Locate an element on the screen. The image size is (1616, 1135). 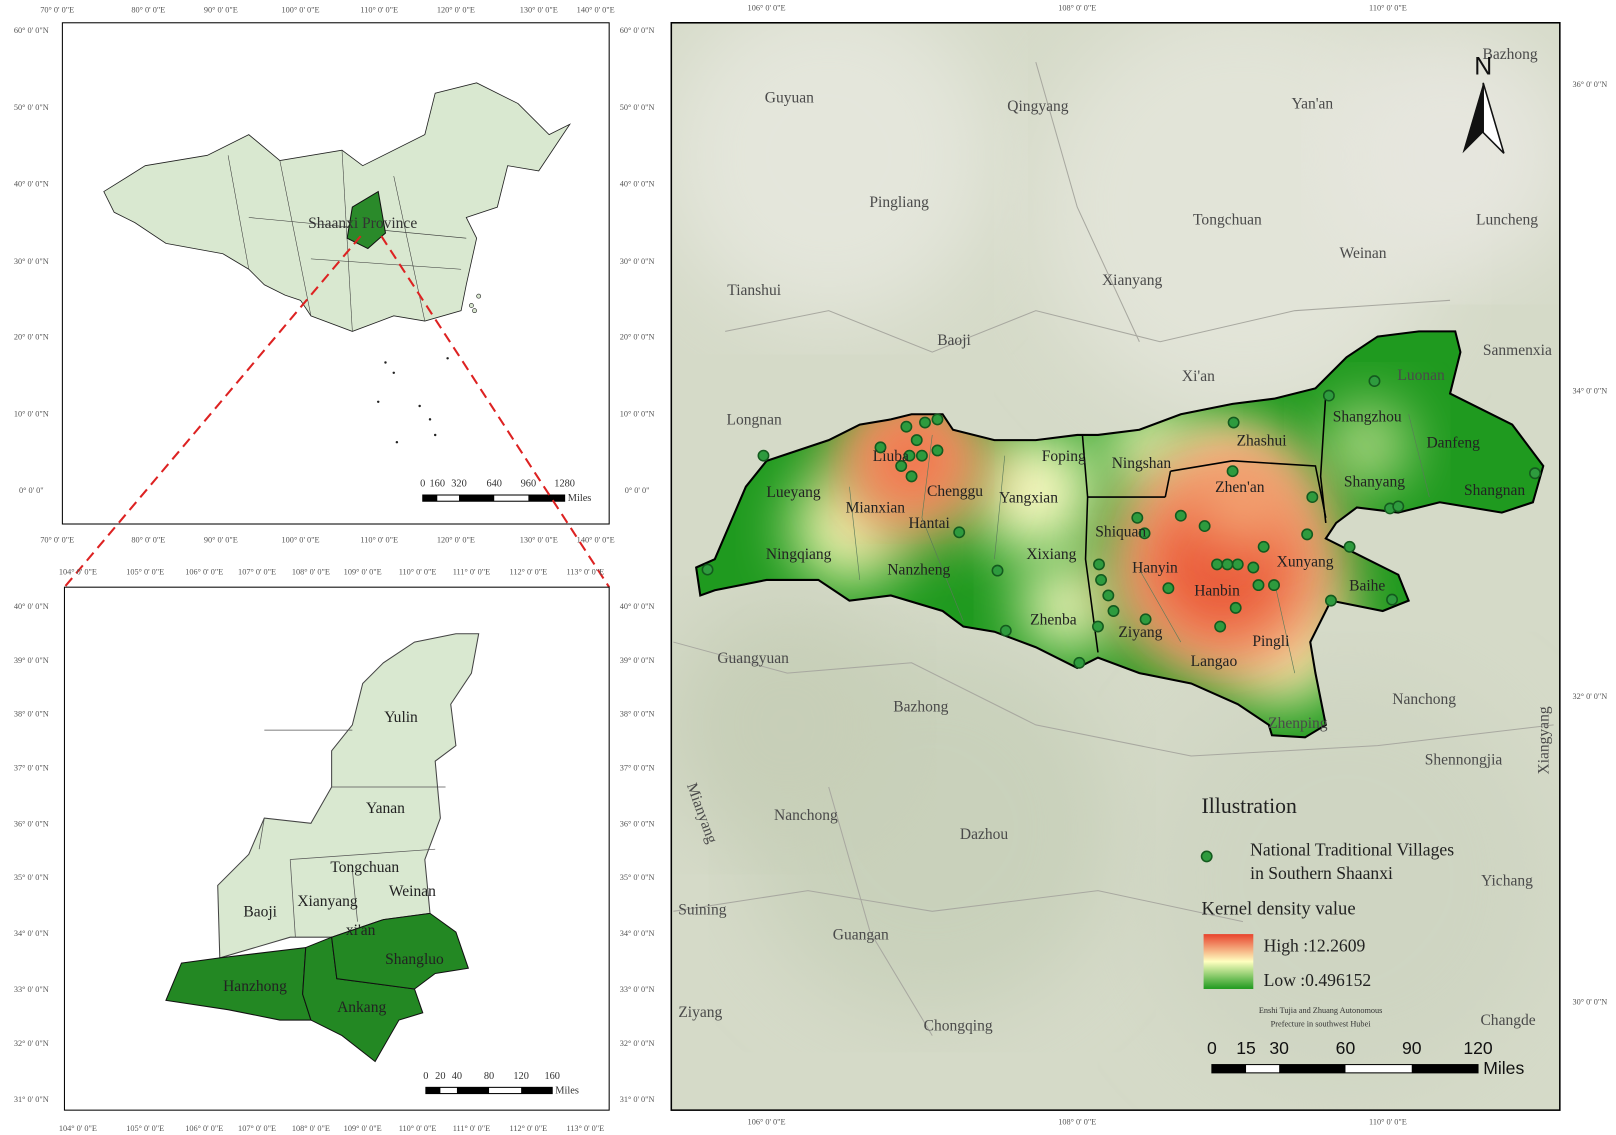
place-label: Longnan is located at coordinates (754, 420).